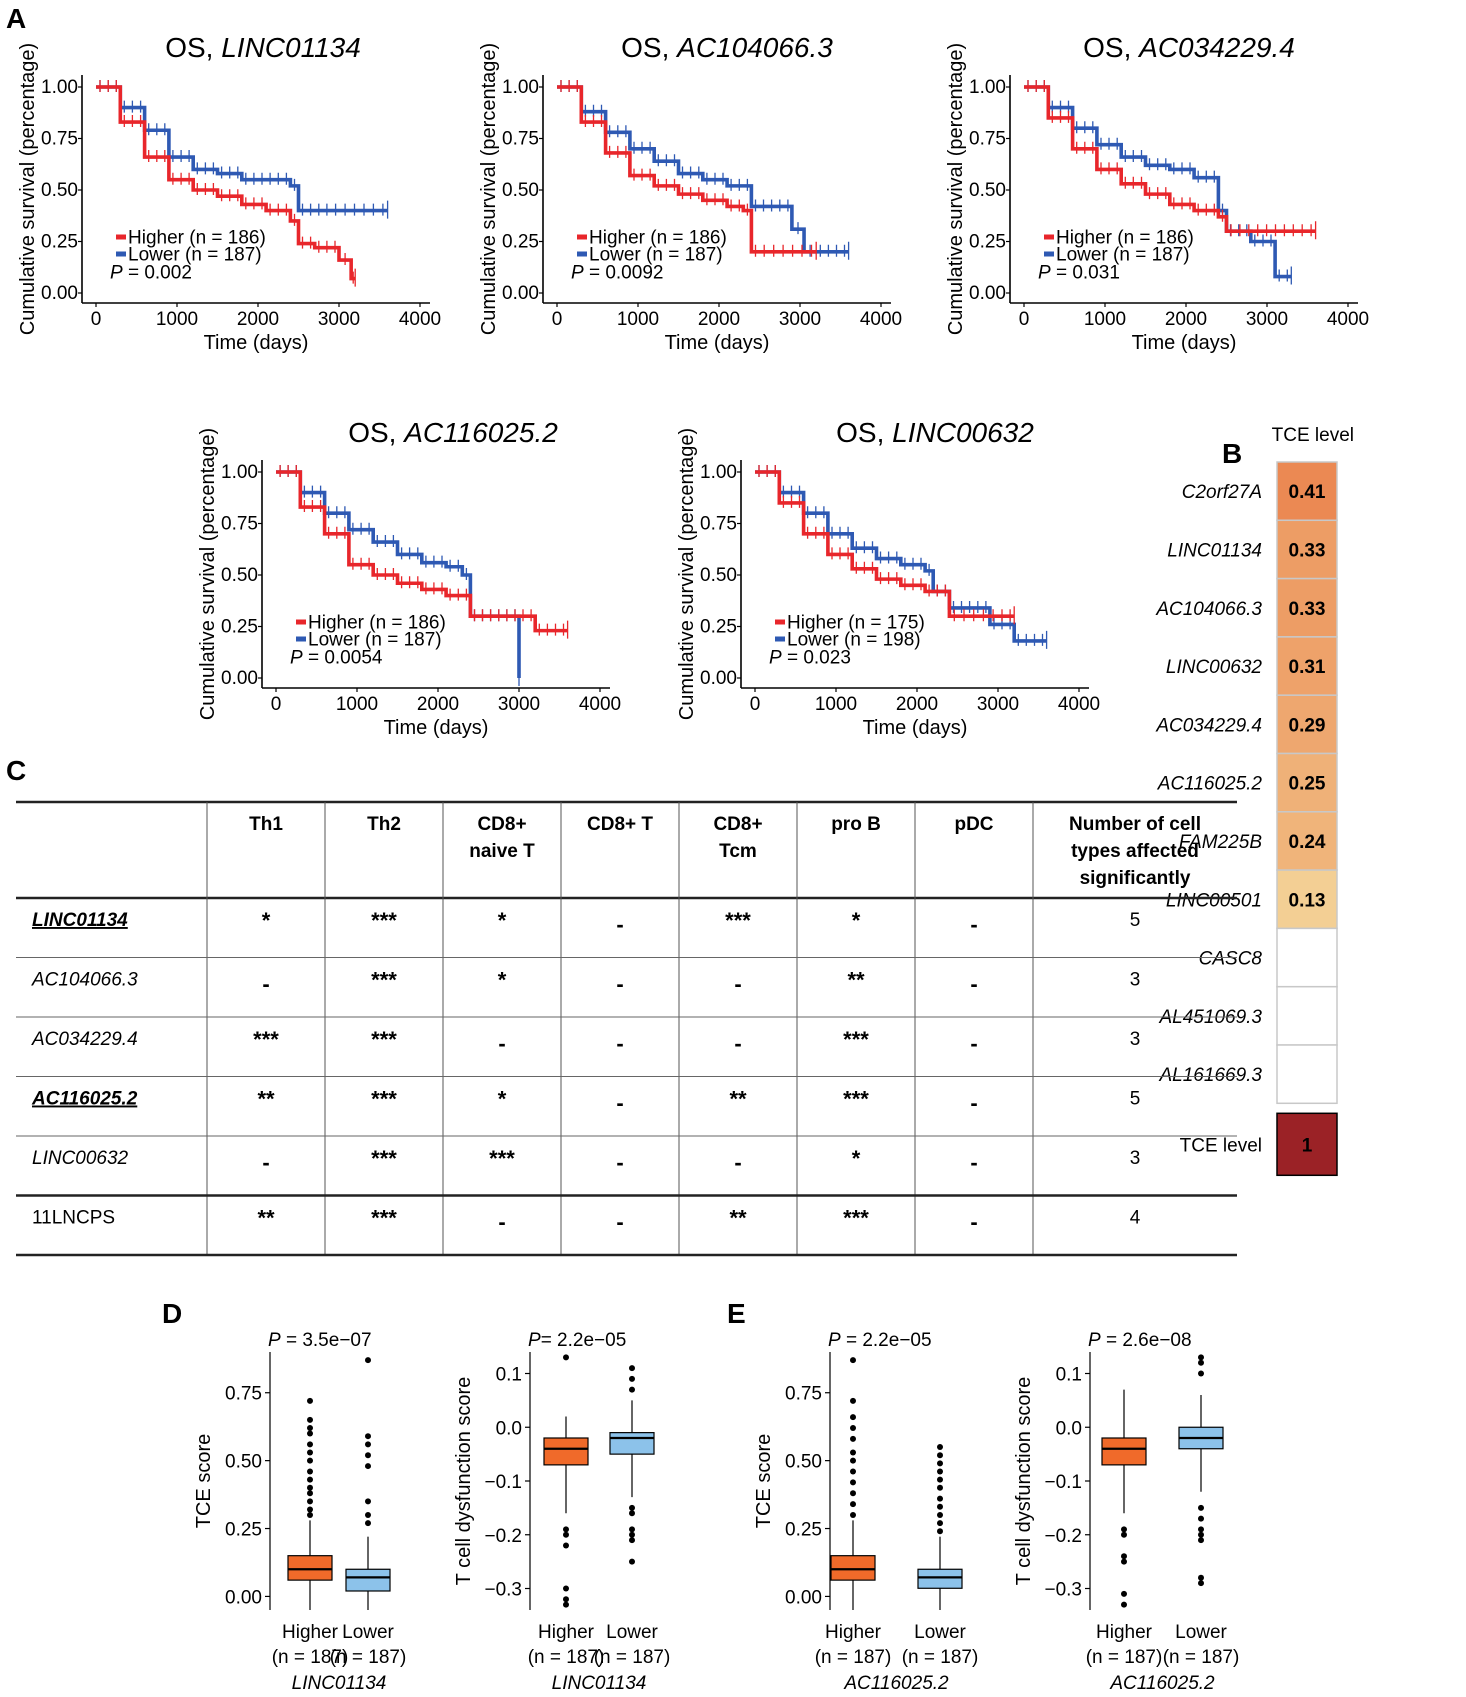 The image size is (1466, 1697). What do you see at coordinates (1221, 1145) in the screenshot?
I see `heatmap-legend-label: TCE level` at bounding box center [1221, 1145].